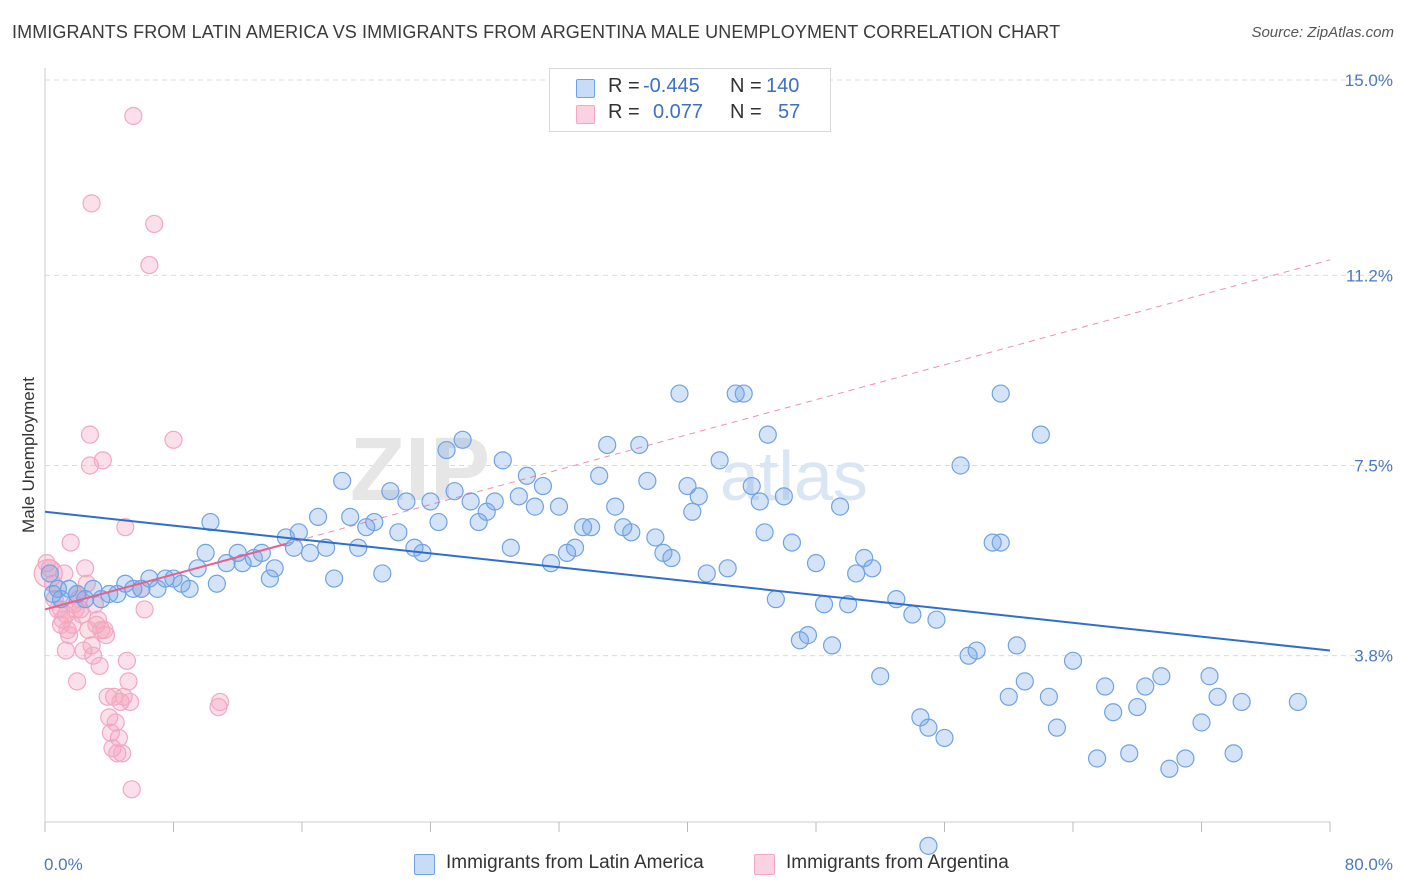  What do you see at coordinates (131, 452) in the screenshot?
I see `argentina-points` at bounding box center [131, 452].